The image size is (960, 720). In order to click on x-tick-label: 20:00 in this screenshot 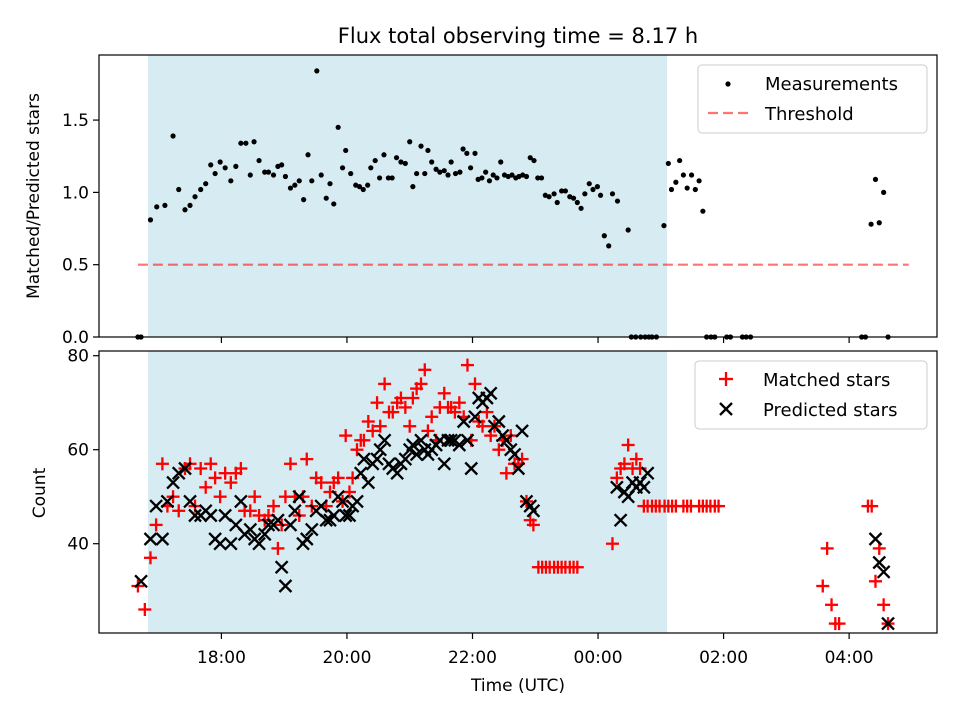, I will do `click(346, 658)`.